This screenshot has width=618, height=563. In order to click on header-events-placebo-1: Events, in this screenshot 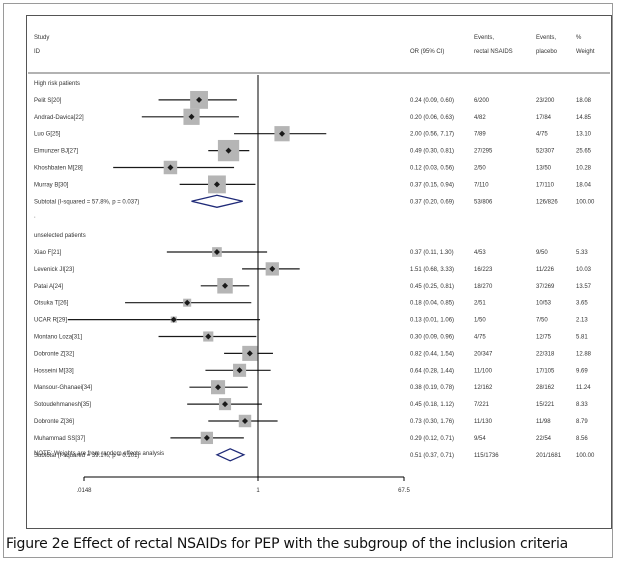, I will do `click(546, 38)`.